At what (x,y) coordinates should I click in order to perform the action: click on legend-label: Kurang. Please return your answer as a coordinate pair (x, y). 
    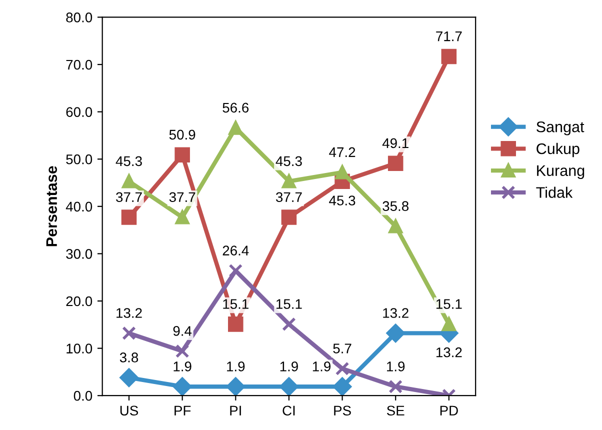
    Looking at the image, I should click on (560, 172).